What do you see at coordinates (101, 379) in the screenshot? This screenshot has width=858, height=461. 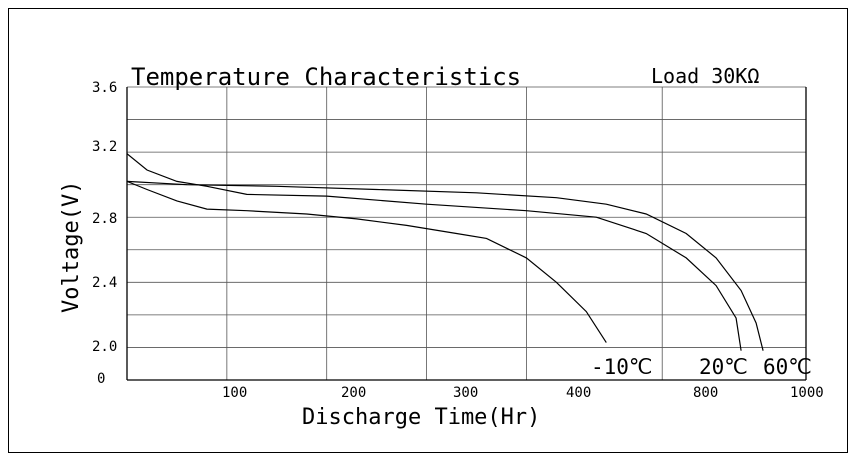 I see `x-origin-label: 0` at bounding box center [101, 379].